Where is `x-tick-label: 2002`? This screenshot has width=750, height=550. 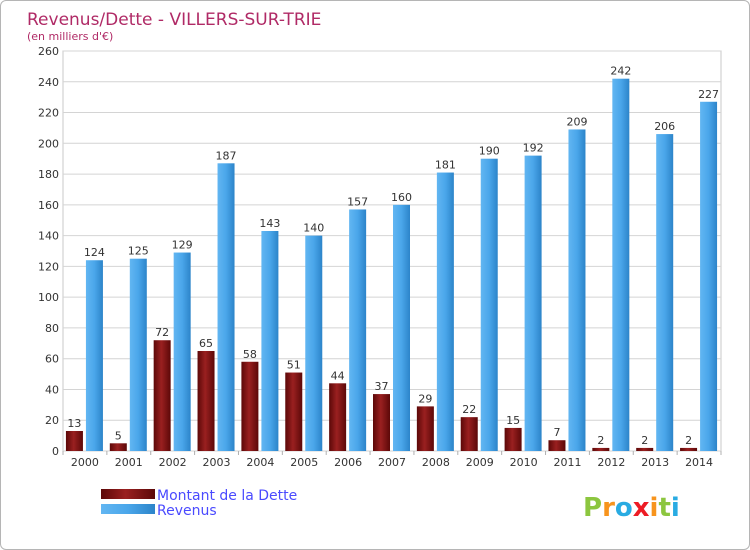
x-tick-label: 2002 is located at coordinates (173, 462).